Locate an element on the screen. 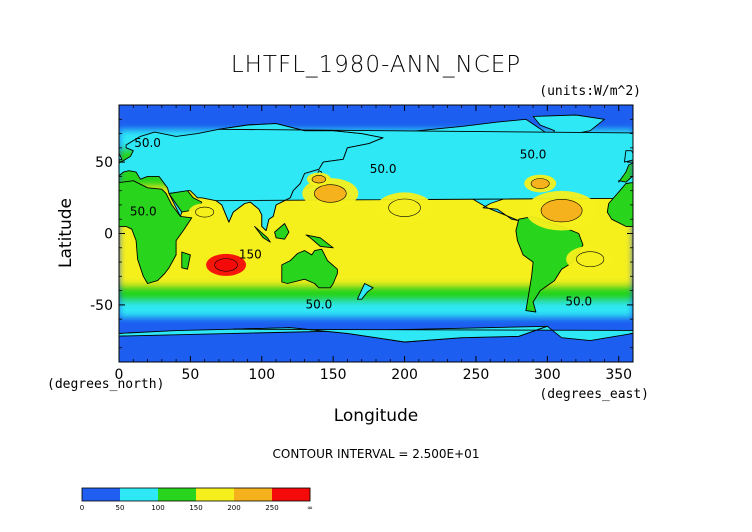 This screenshot has width=752, height=532. x-tick-label: 0 is located at coordinates (119, 375).